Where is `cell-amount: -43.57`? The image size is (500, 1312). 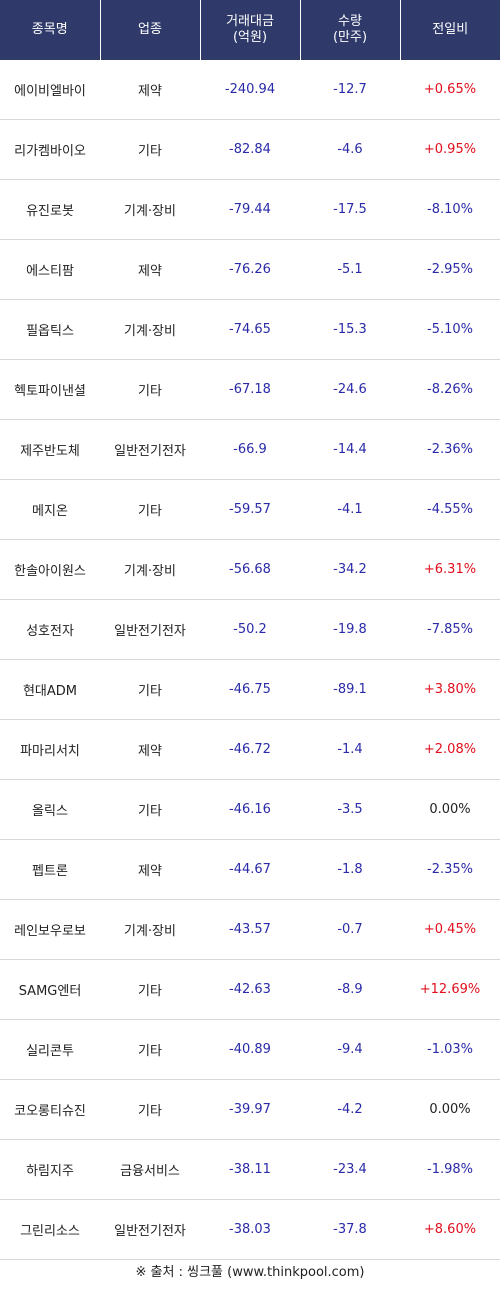 cell-amount: -43.57 is located at coordinates (250, 929).